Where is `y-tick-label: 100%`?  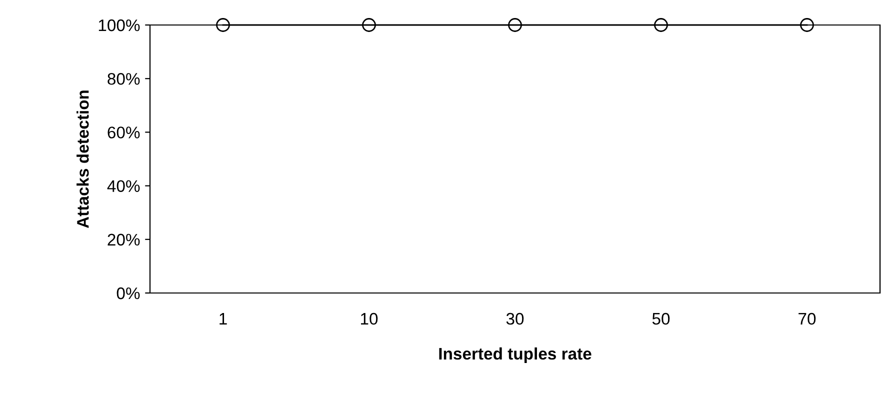 y-tick-label: 100% is located at coordinates (119, 25).